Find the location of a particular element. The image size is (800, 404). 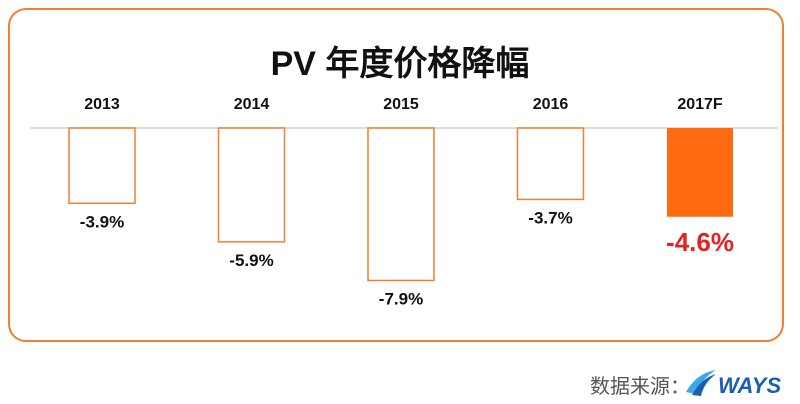

swoosh-icon is located at coordinates (701, 382).